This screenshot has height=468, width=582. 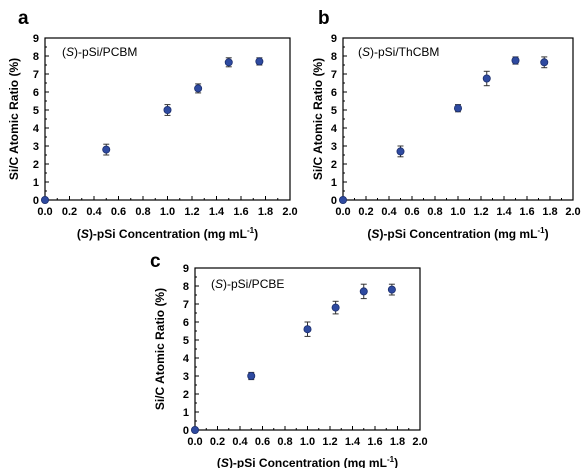 I want to click on y-tick-label: 5, so click(x=36, y=111).